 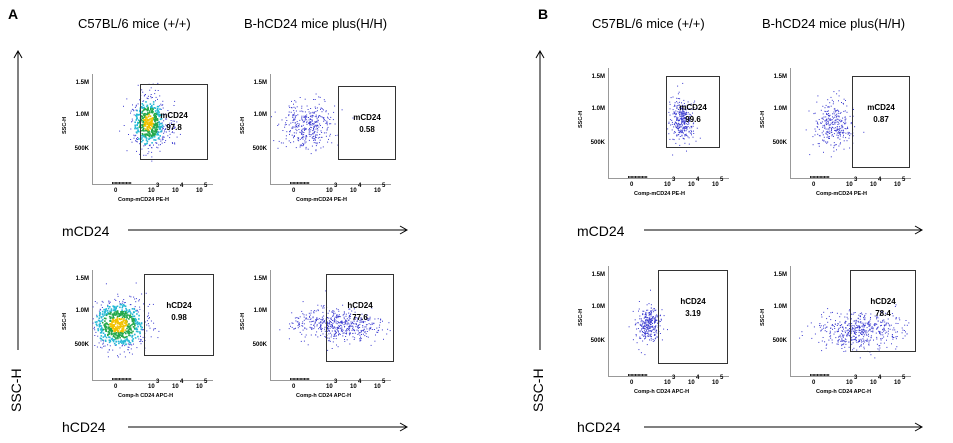 What do you see at coordinates (179, 315) in the screenshot?
I see `gate-box: hCD24 0.98` at bounding box center [179, 315].